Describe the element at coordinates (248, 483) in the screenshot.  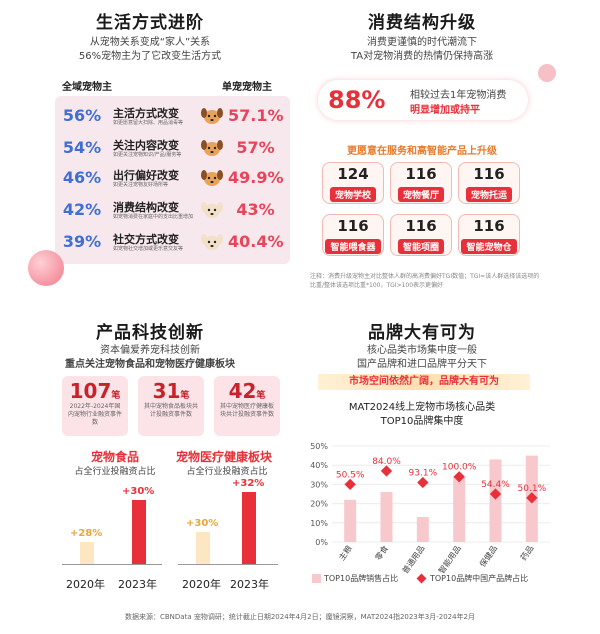
I see `medical-2023-value: +32%` at that location.